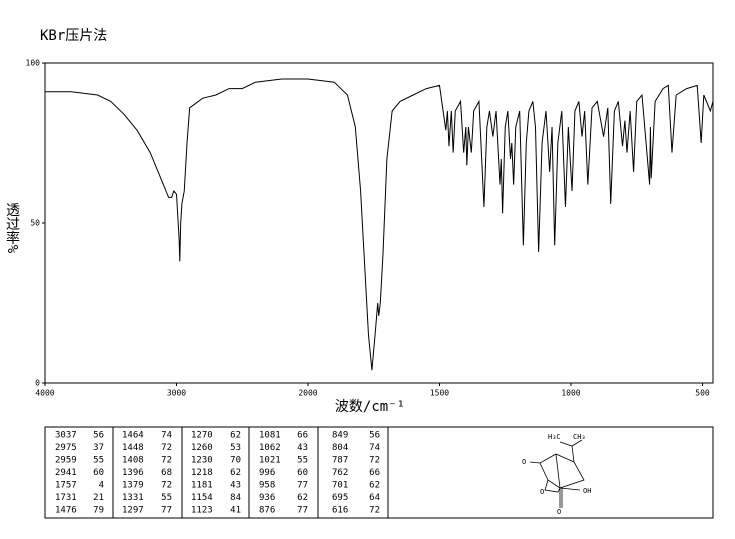 This screenshot has height=539, width=735. I want to click on y-tick-label: 0, so click(37, 383).